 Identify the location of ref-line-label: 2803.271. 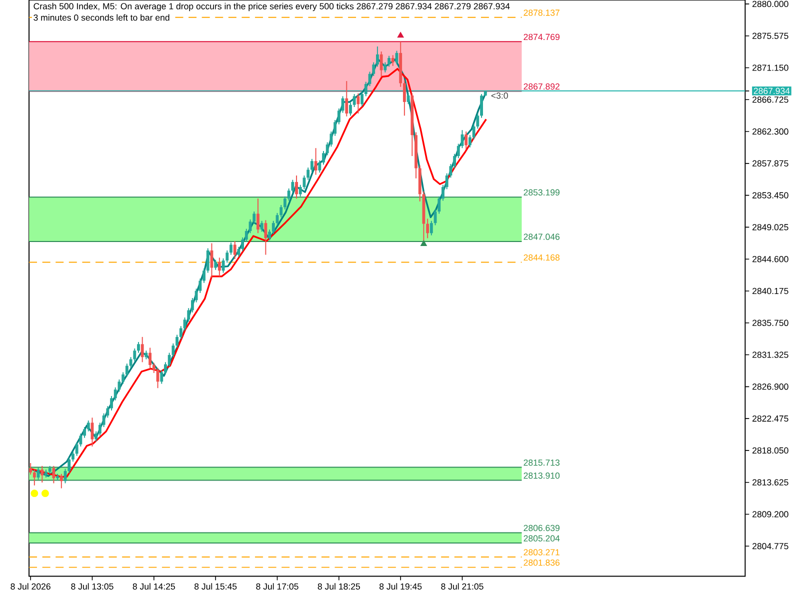
(542, 552).